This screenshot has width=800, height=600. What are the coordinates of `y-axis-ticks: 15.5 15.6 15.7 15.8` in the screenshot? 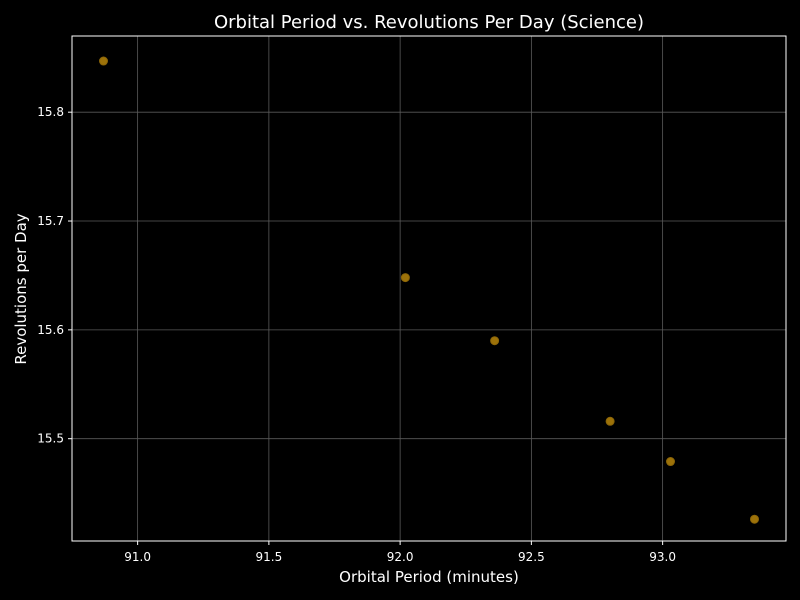 It's located at (54, 275).